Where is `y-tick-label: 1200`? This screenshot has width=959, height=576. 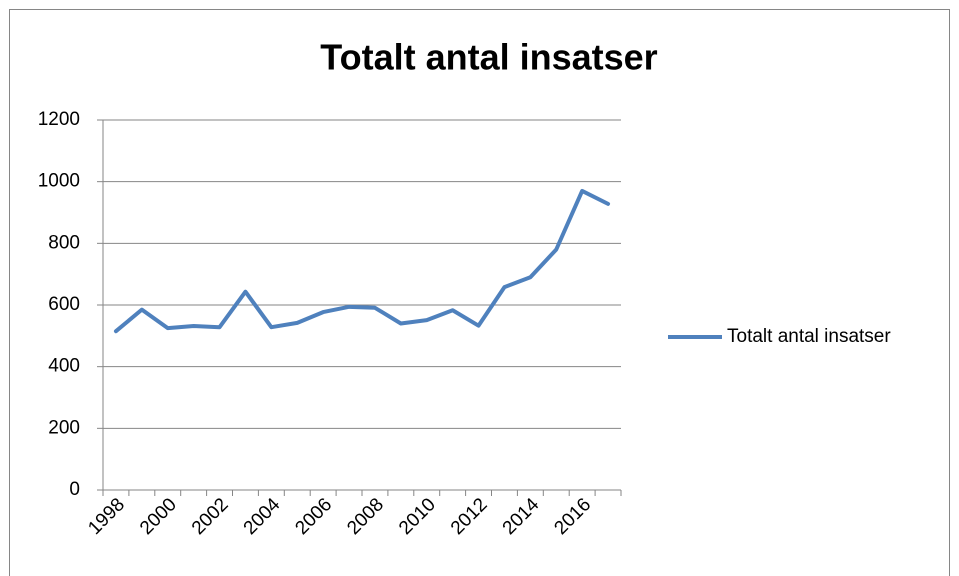
y-tick-label: 1200 is located at coordinates (59, 119).